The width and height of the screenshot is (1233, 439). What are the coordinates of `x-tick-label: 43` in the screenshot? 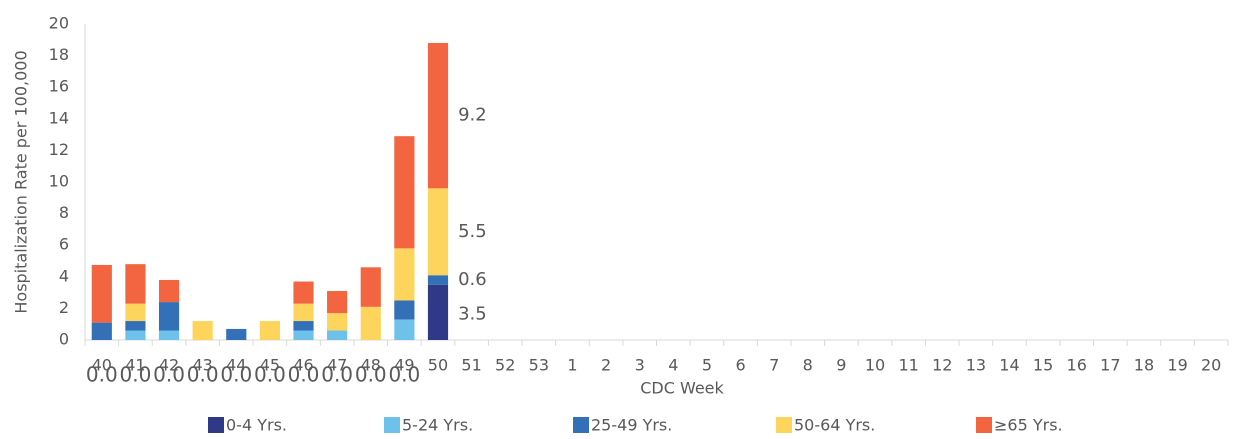 It's located at (202, 365).